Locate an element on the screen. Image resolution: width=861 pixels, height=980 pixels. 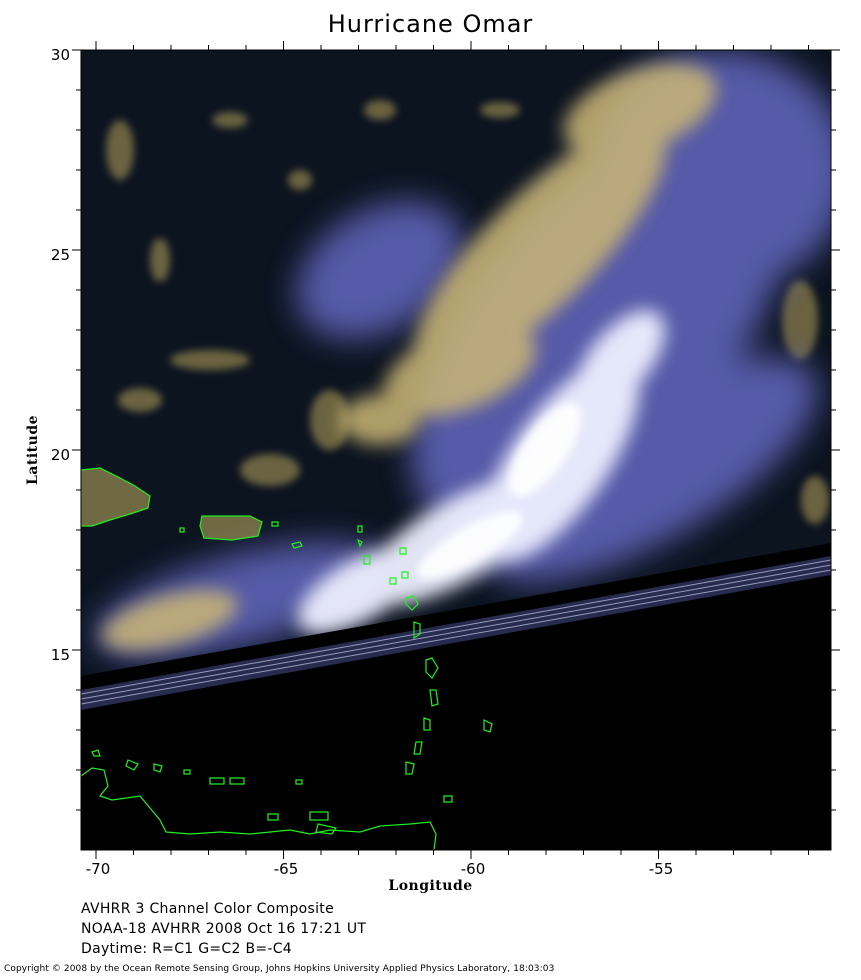
x-tick-label: -60 is located at coordinates (473, 869).